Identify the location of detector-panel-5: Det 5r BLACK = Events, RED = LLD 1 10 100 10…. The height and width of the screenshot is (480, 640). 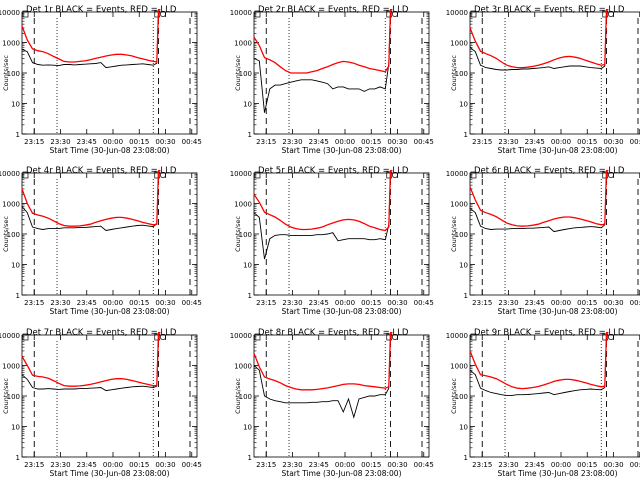
(332, 241).